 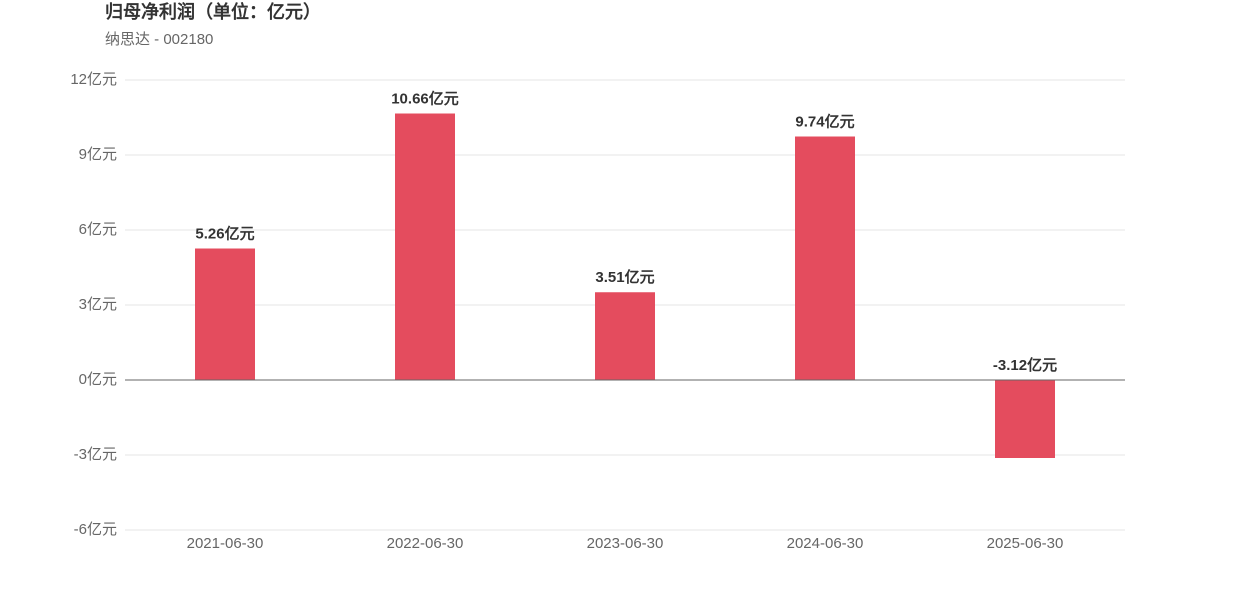 I want to click on y-tick-label: 6亿元, so click(x=98, y=229).